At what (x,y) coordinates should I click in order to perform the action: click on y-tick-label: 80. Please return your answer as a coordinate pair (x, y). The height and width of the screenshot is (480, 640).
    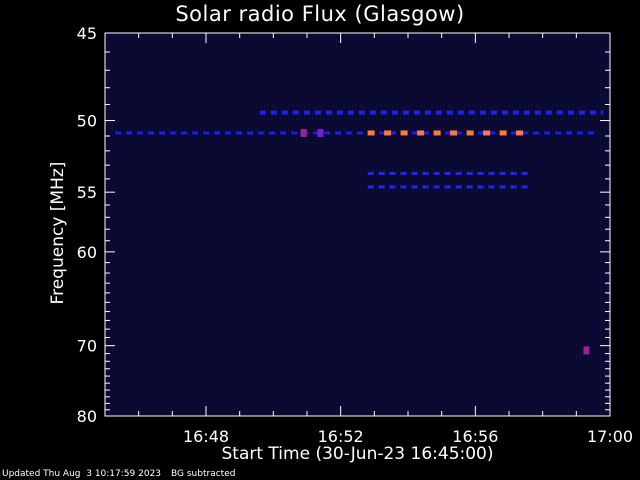
    Looking at the image, I should click on (87, 416).